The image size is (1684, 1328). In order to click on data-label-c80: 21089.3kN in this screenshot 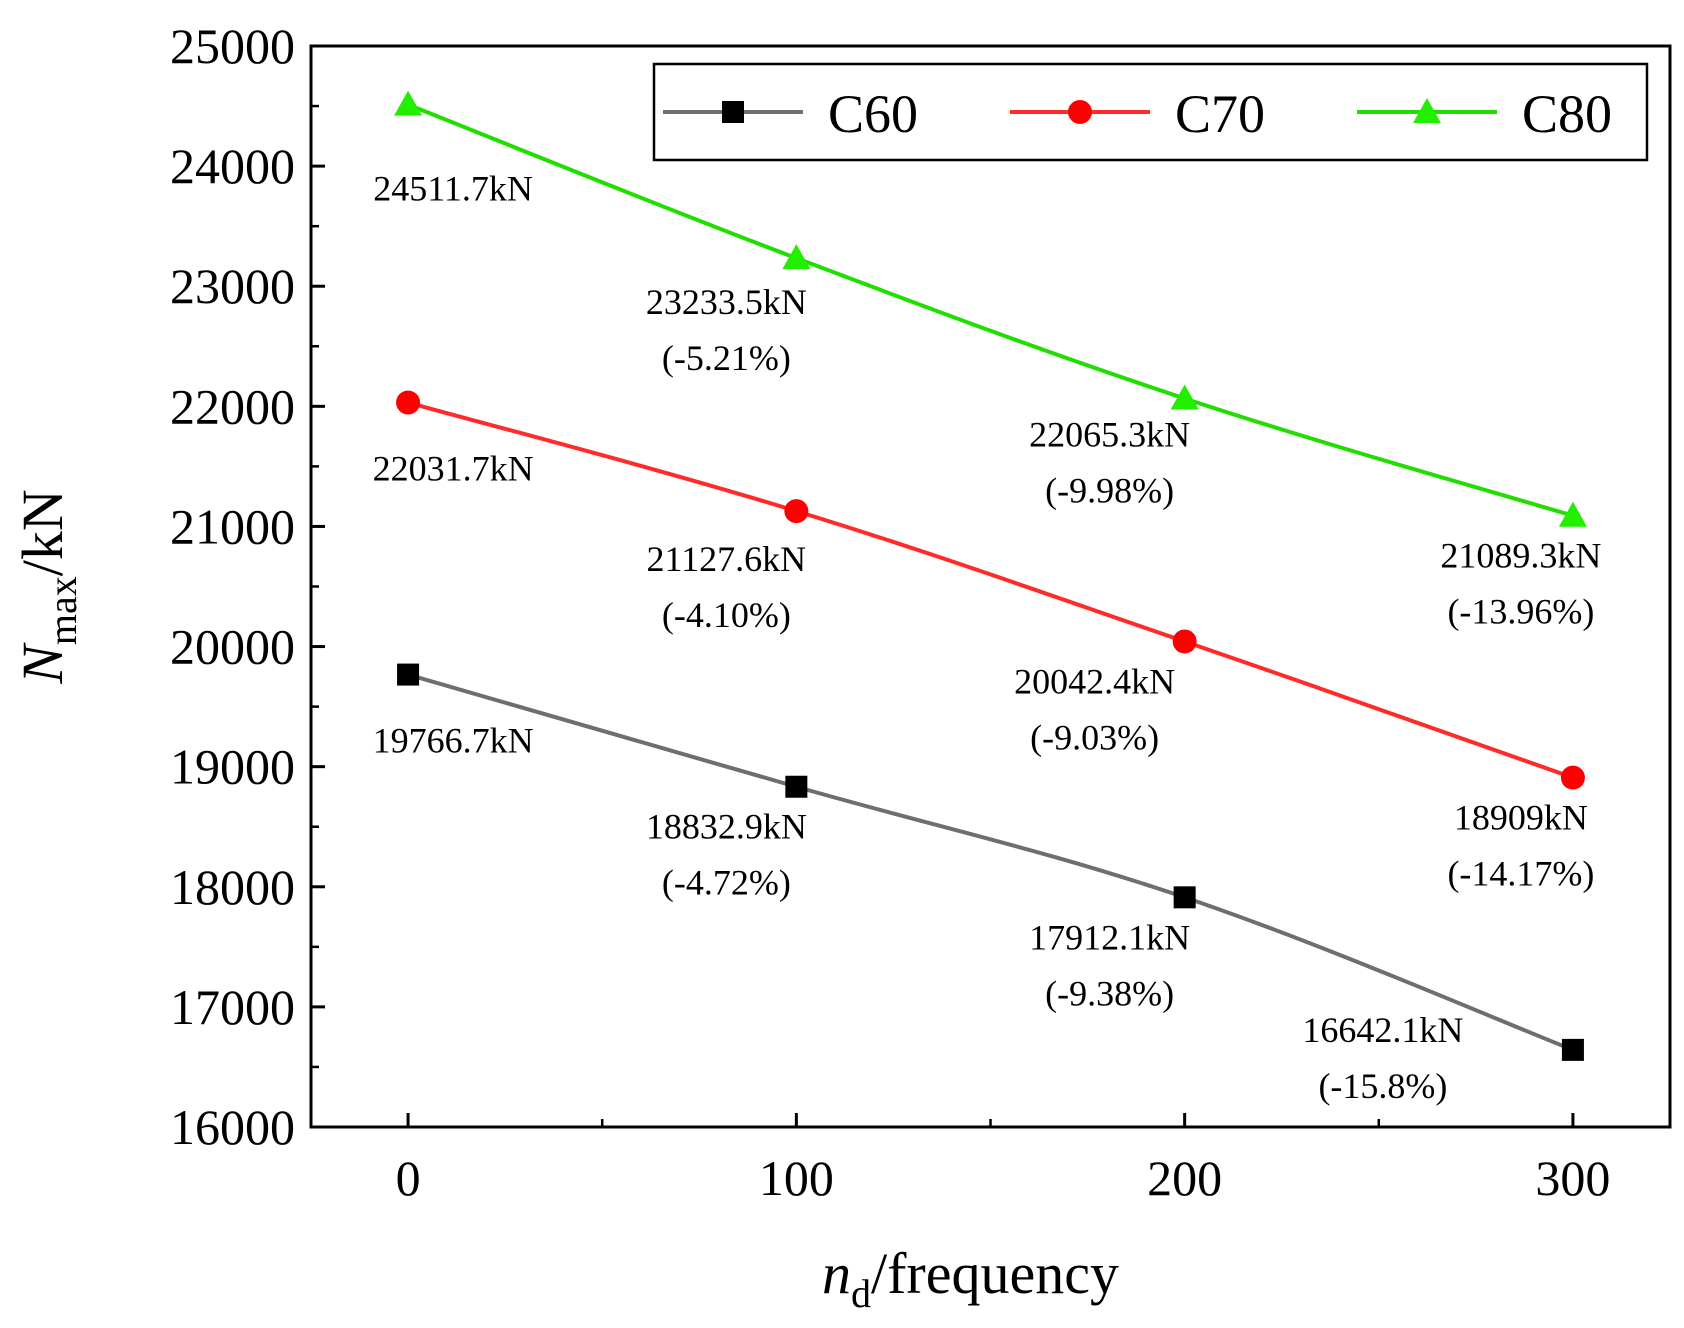, I will do `click(1520, 556)`.